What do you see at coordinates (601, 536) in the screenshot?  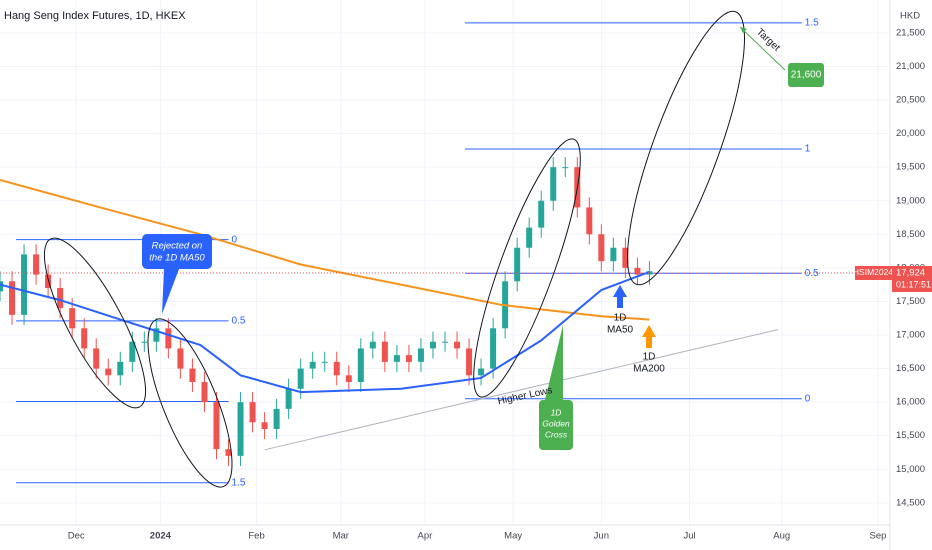 I see `x-tick-label: Jun` at bounding box center [601, 536].